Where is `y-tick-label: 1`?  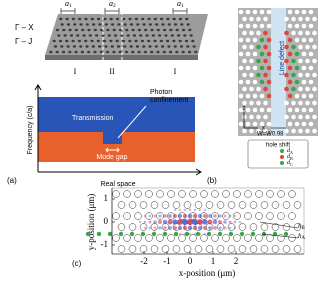
y-tick-label: 1 is located at coordinates (106, 198).